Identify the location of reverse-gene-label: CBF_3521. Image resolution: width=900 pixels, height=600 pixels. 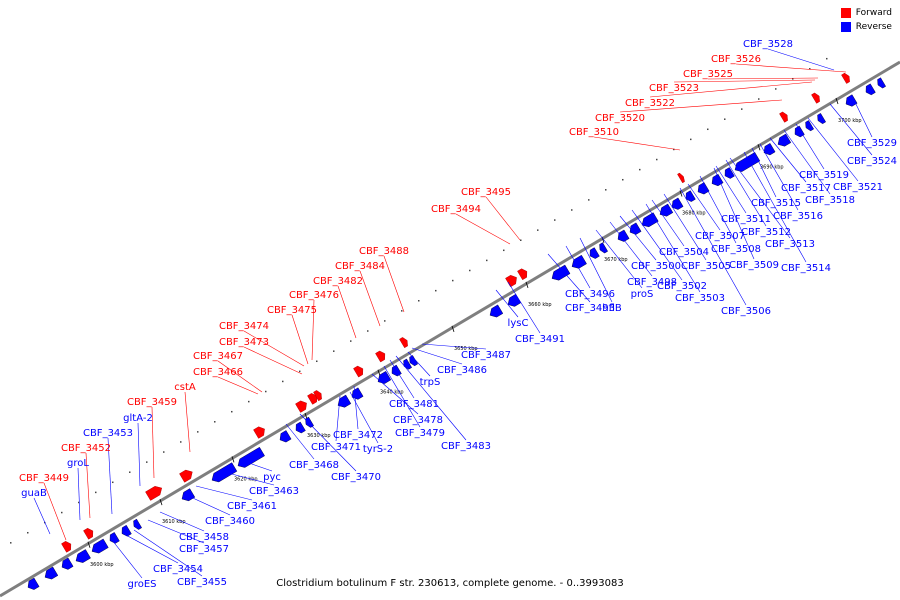
(858, 187).